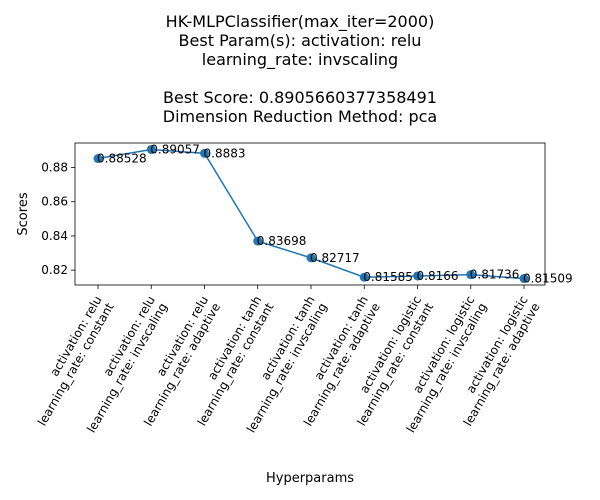 This screenshot has height=500, width=600. I want to click on data-label: 0.83698, so click(282, 241).